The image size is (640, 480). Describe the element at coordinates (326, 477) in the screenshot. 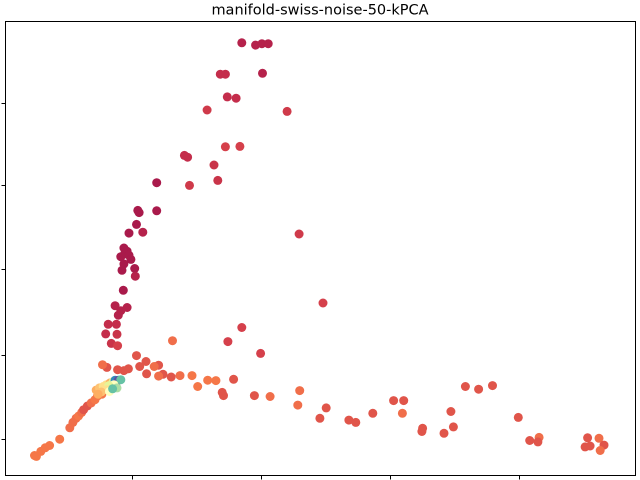

I see `x-axis-ticks` at that location.